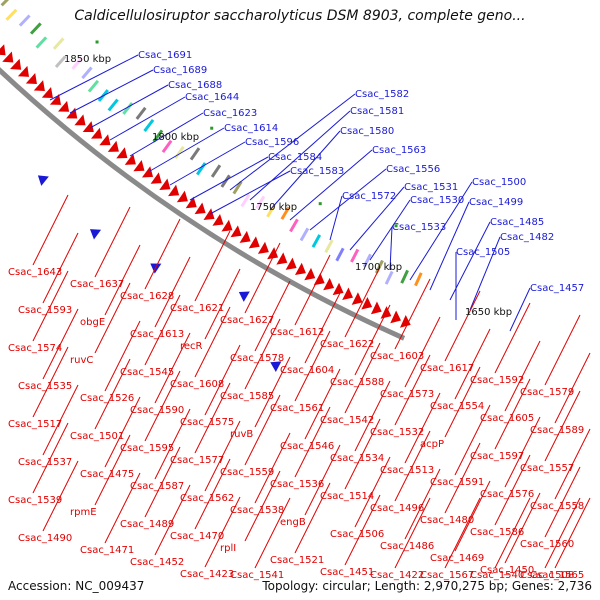 The width and height of the screenshot is (600, 600). What do you see at coordinates (483, 252) in the screenshot?
I see `forward-gene-label: Csac_1505` at bounding box center [483, 252].